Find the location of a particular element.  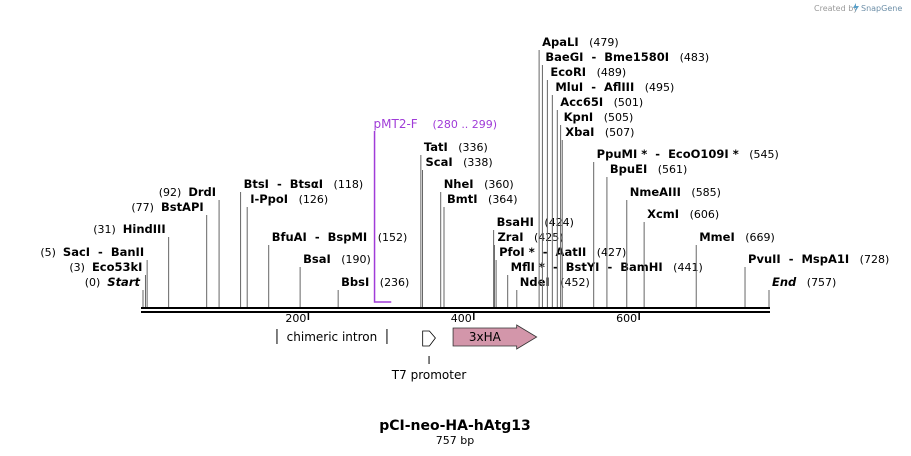

site-label-xcmi: XcmI (606) is located at coordinates (683, 214).